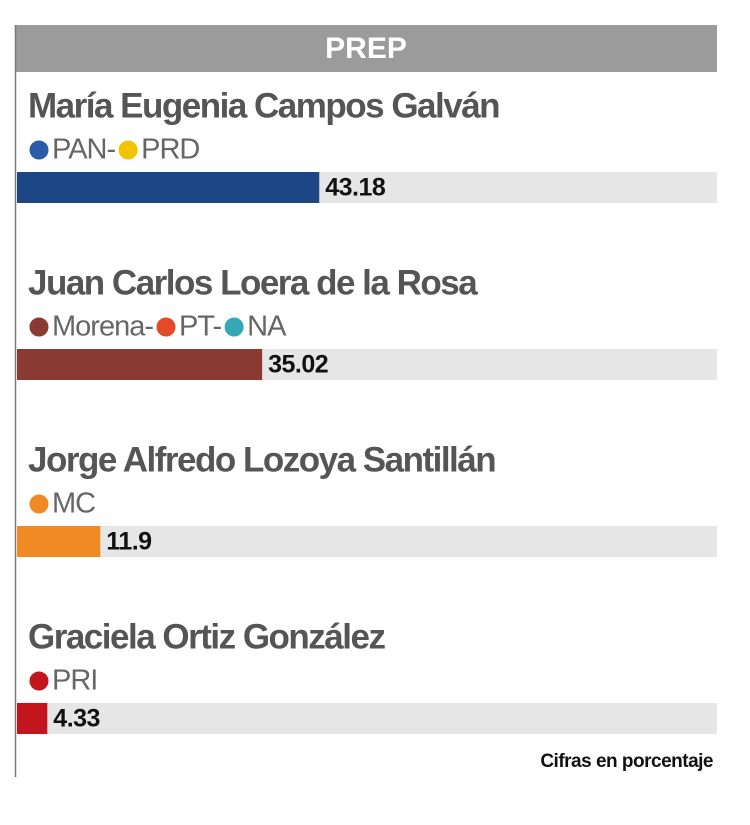 This screenshot has height=825, width=750. I want to click on candidate-name: Graciela Ortiz González, so click(206, 636).